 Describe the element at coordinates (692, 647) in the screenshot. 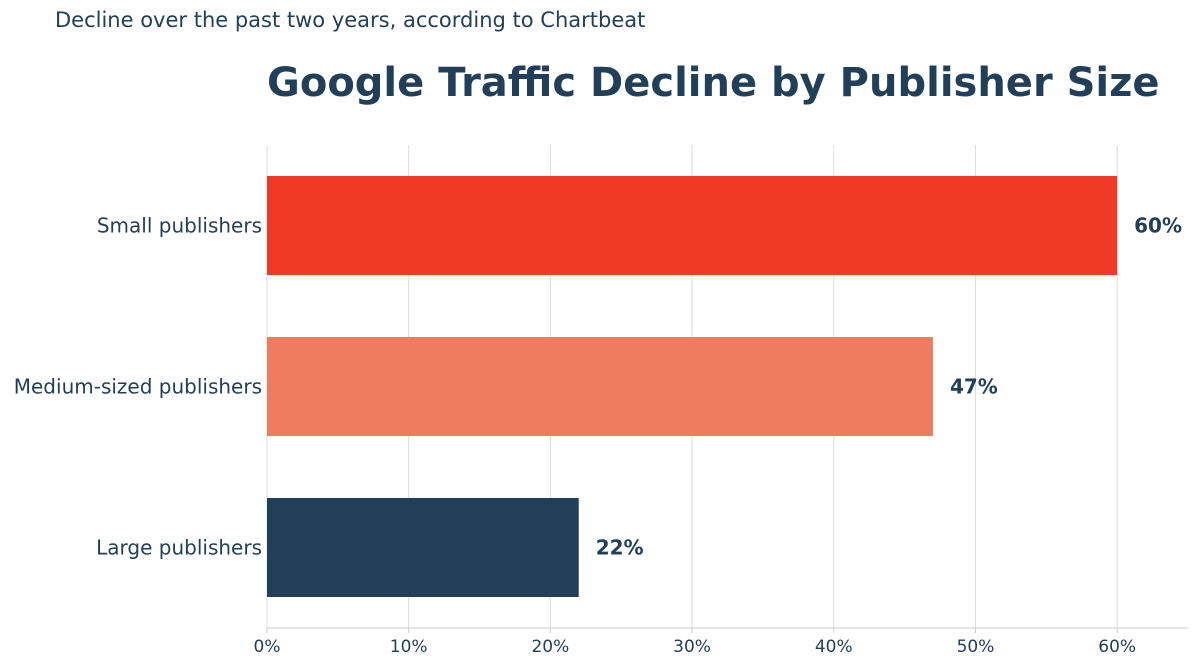

I see `x-tick-label: 30%` at that location.